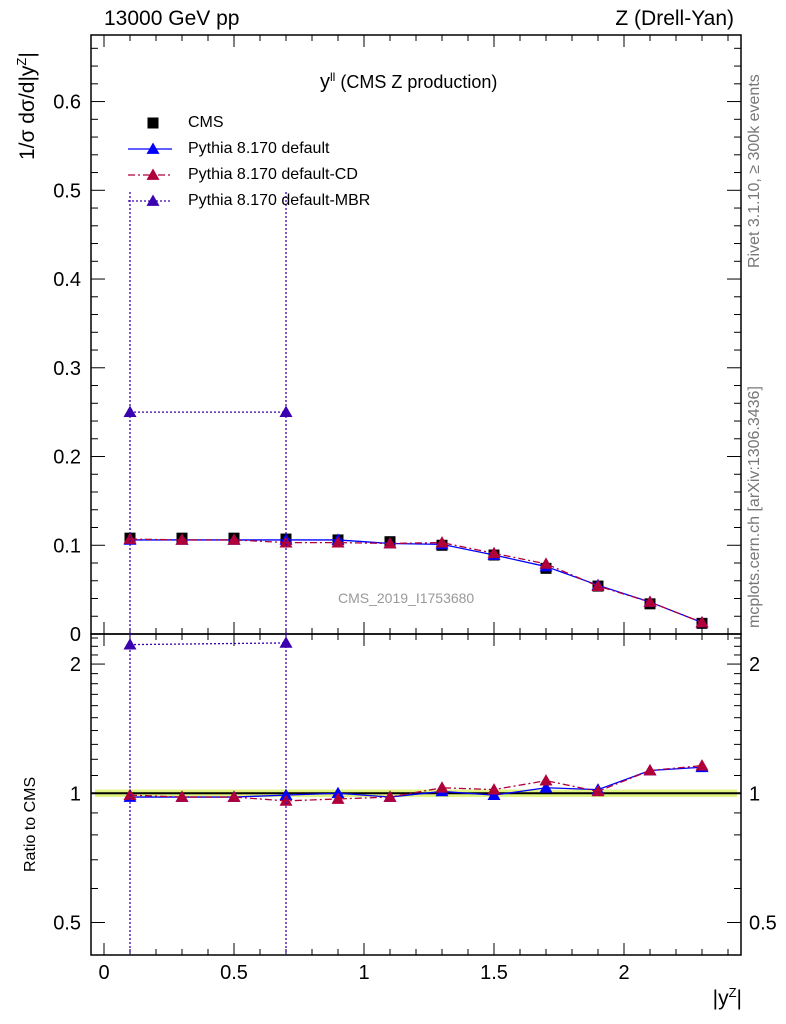 This screenshot has height=1024, width=786. I want to click on x-tick-label: 1, so click(363, 973).